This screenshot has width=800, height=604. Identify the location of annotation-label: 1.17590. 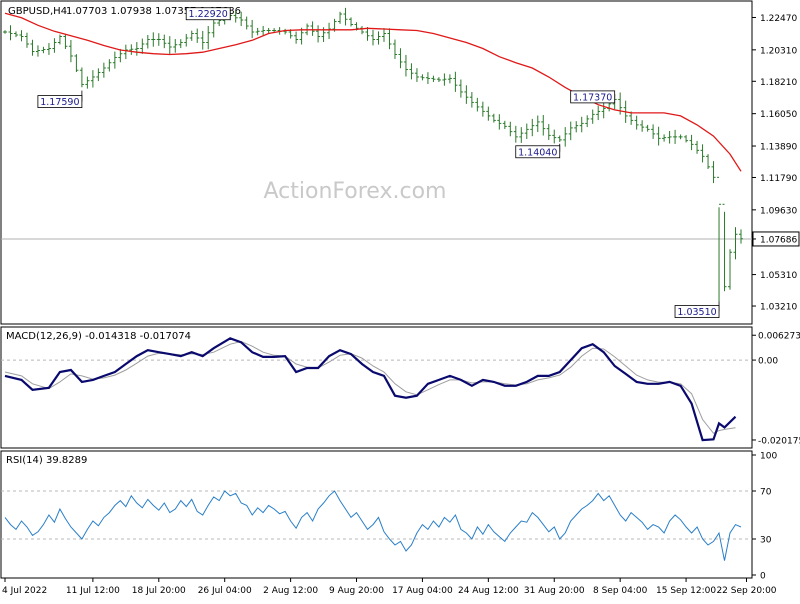
(59, 102).